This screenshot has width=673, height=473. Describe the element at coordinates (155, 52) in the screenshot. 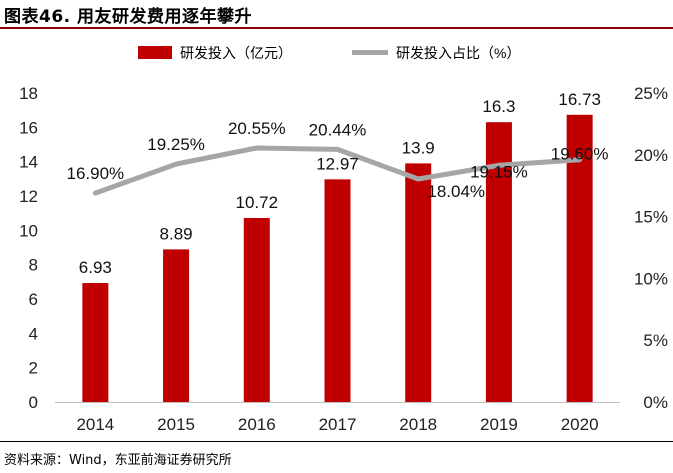

I see `legend-swatch-bar` at that location.